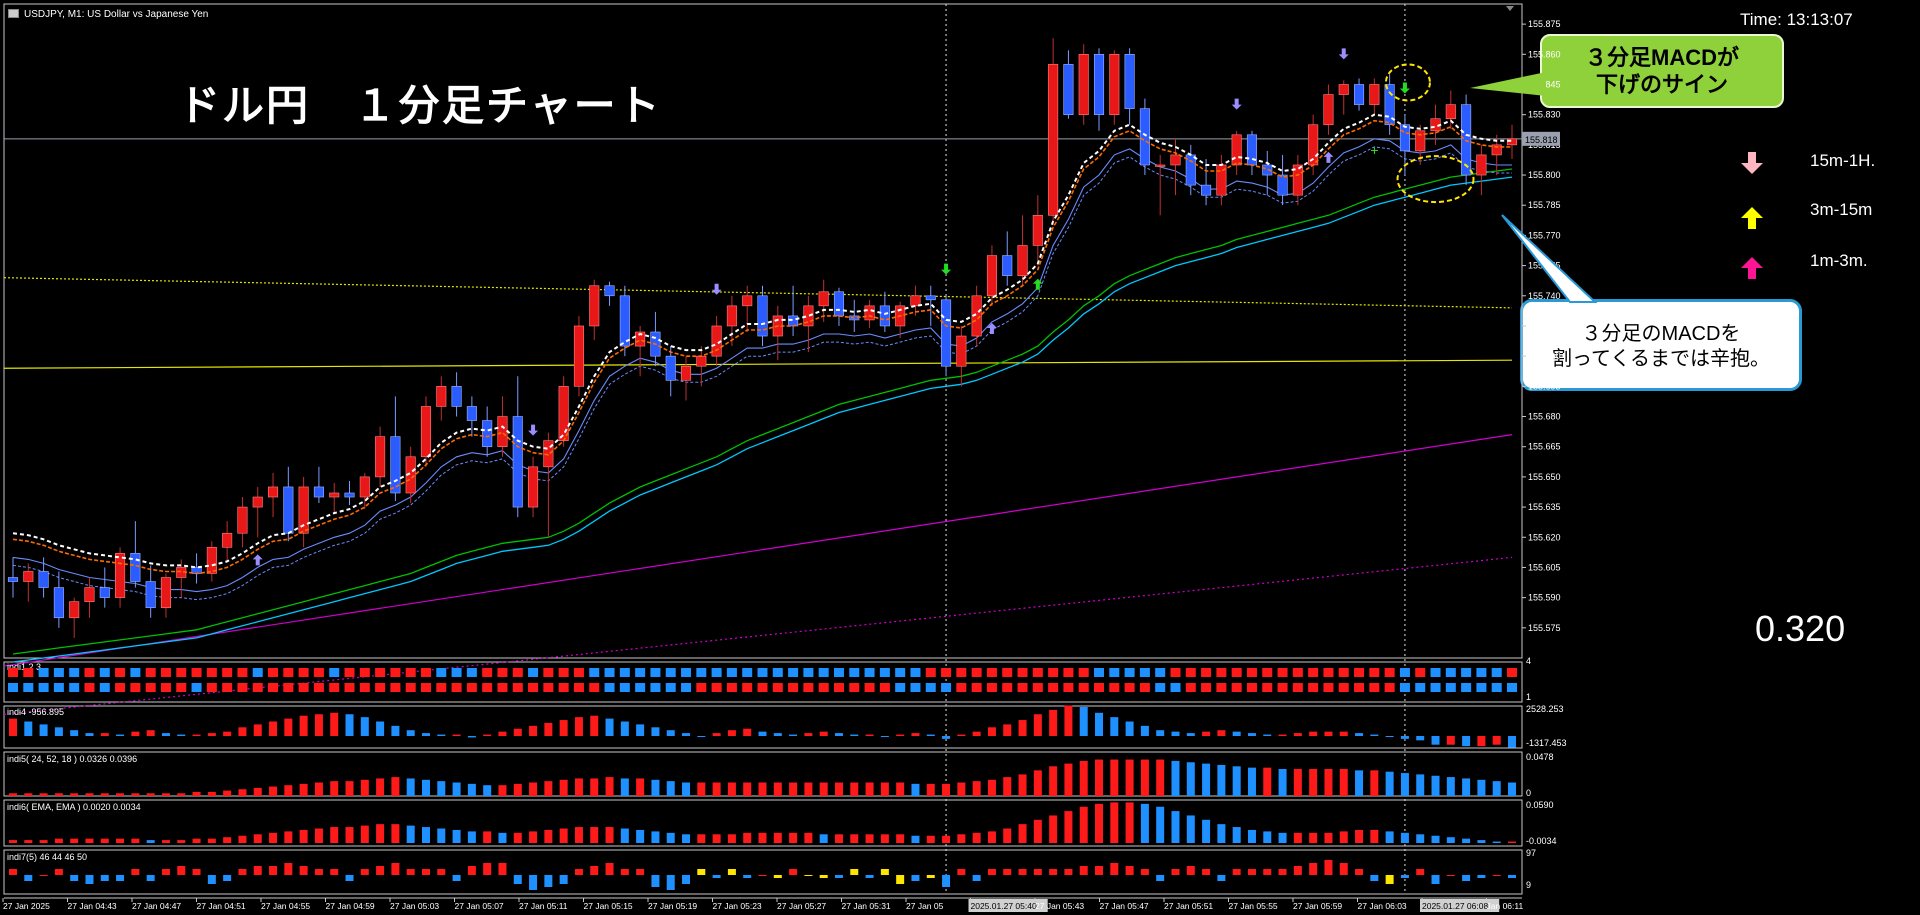 The image size is (1920, 915). What do you see at coordinates (156, 906) in the screenshot?
I see `x-tick-label: 27 Jan 04:47` at bounding box center [156, 906].